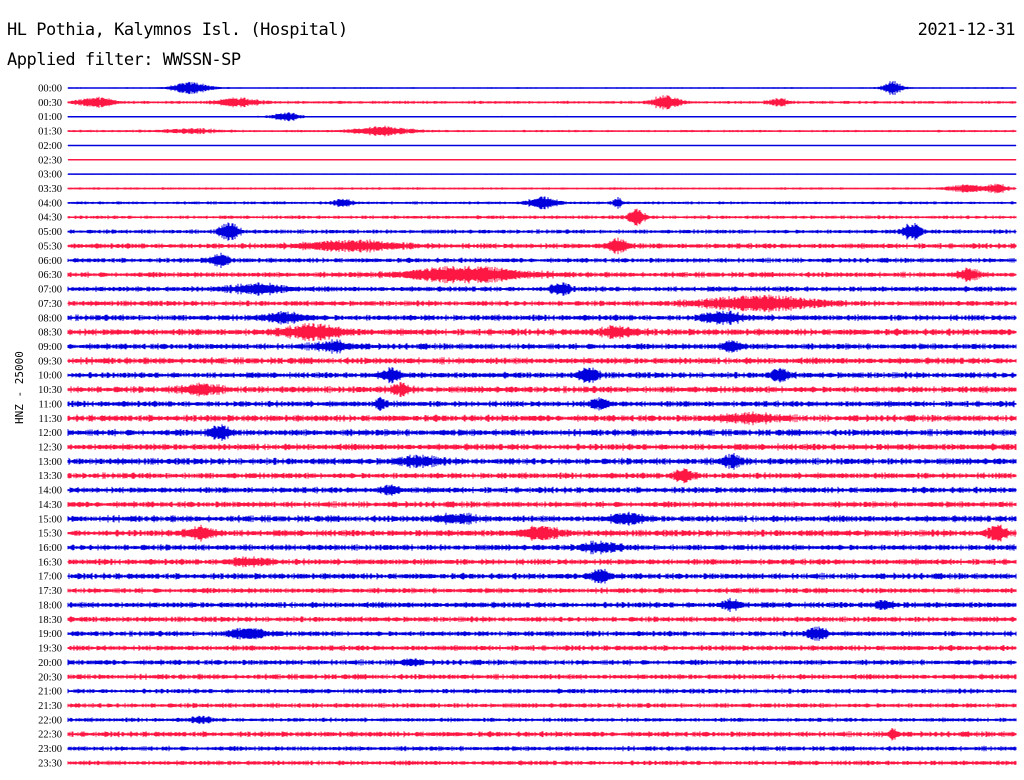 This screenshot has width=1024, height=780. What do you see at coordinates (50, 275) in the screenshot?
I see `time-label-0630: 06:30` at bounding box center [50, 275].